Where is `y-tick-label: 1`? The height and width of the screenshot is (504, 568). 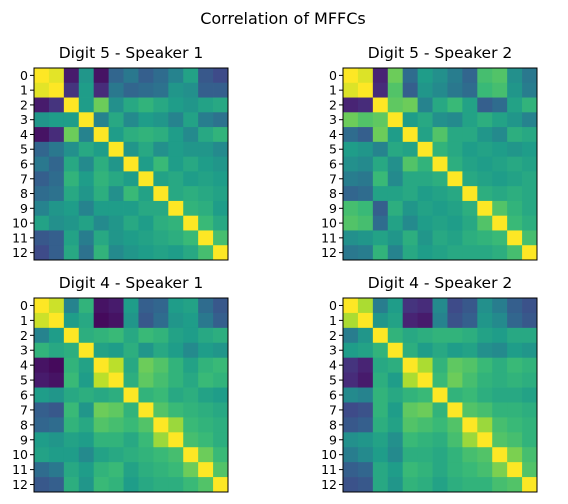 y-tick-label: 1 is located at coordinates (333, 320).